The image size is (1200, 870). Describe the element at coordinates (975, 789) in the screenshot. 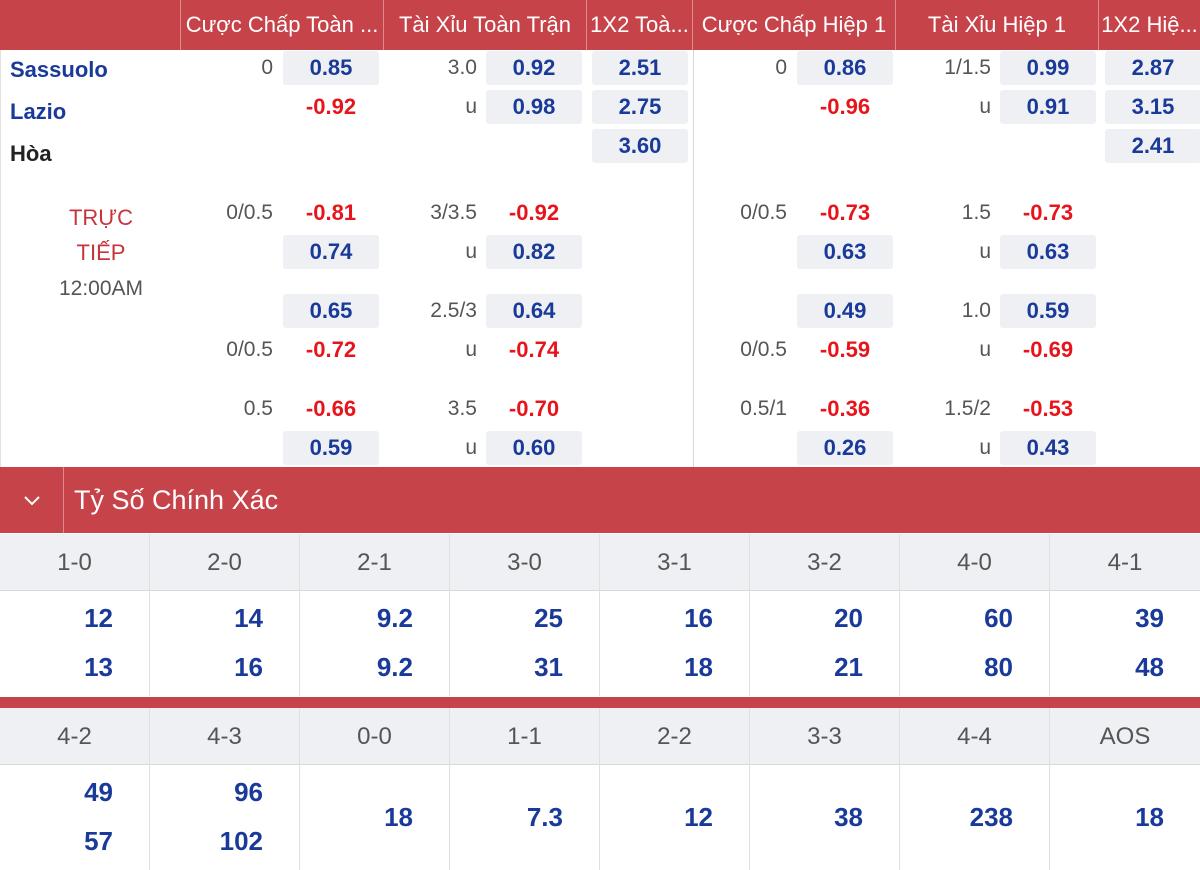

I see `score-cell: 4-4 238` at that location.